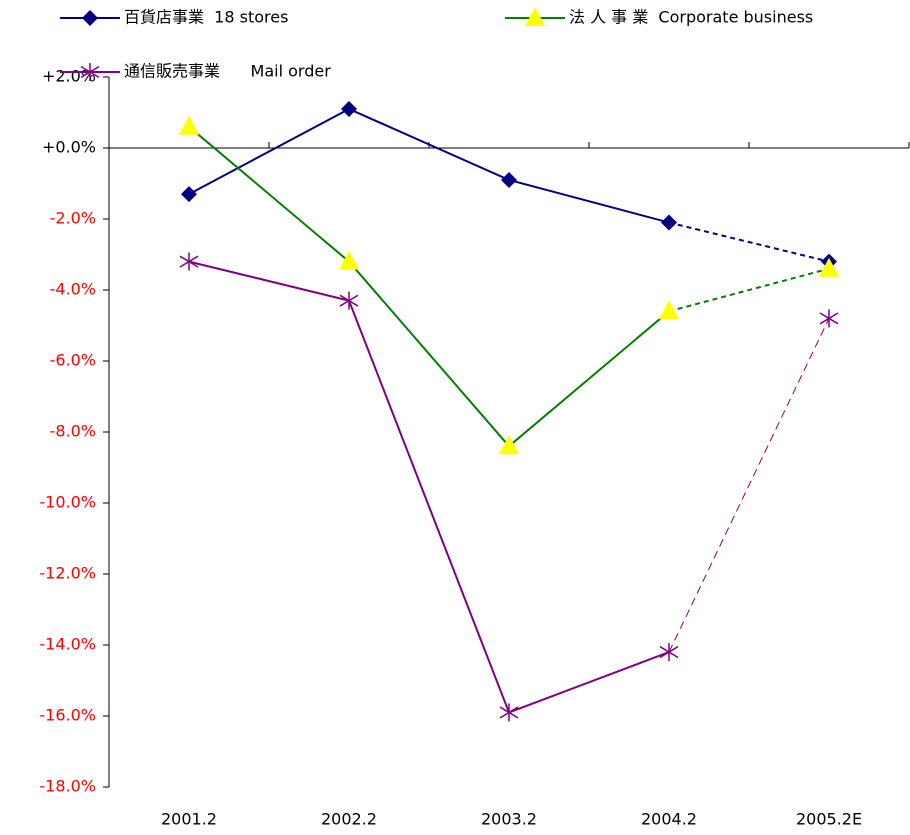 The height and width of the screenshot is (835, 910). I want to click on y-tick-label: -12.0%, so click(67, 573).